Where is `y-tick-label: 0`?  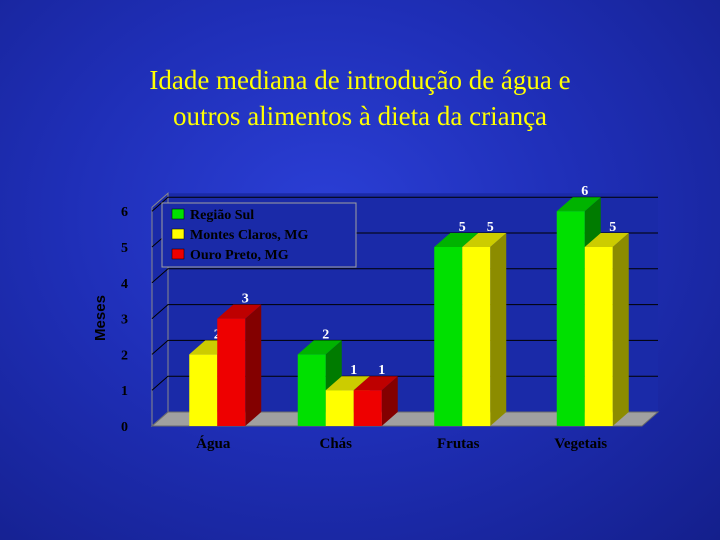 y-tick-label: 0 is located at coordinates (124, 427).